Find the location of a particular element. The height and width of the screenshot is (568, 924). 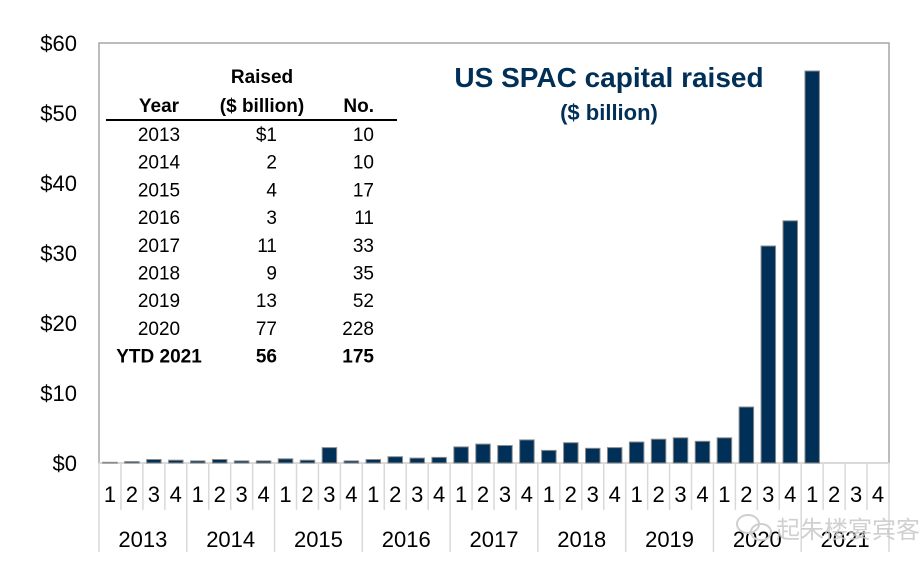

y-tick-label: $50 is located at coordinates (58, 113).